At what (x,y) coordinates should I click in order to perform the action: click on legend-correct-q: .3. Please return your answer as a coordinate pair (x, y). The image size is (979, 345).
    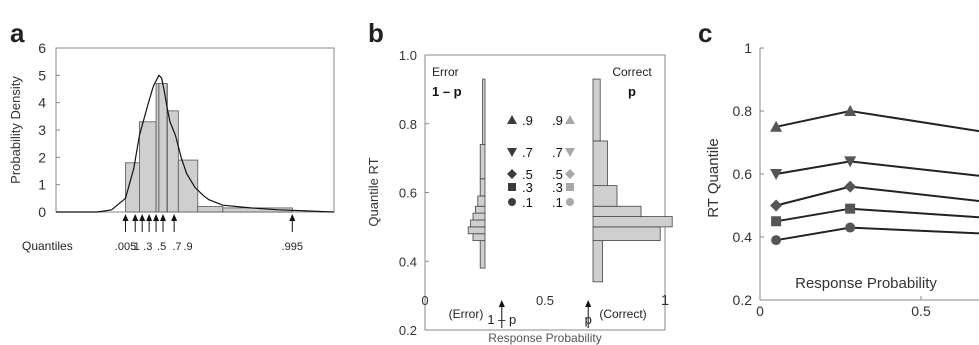
    Looking at the image, I should click on (557, 187).